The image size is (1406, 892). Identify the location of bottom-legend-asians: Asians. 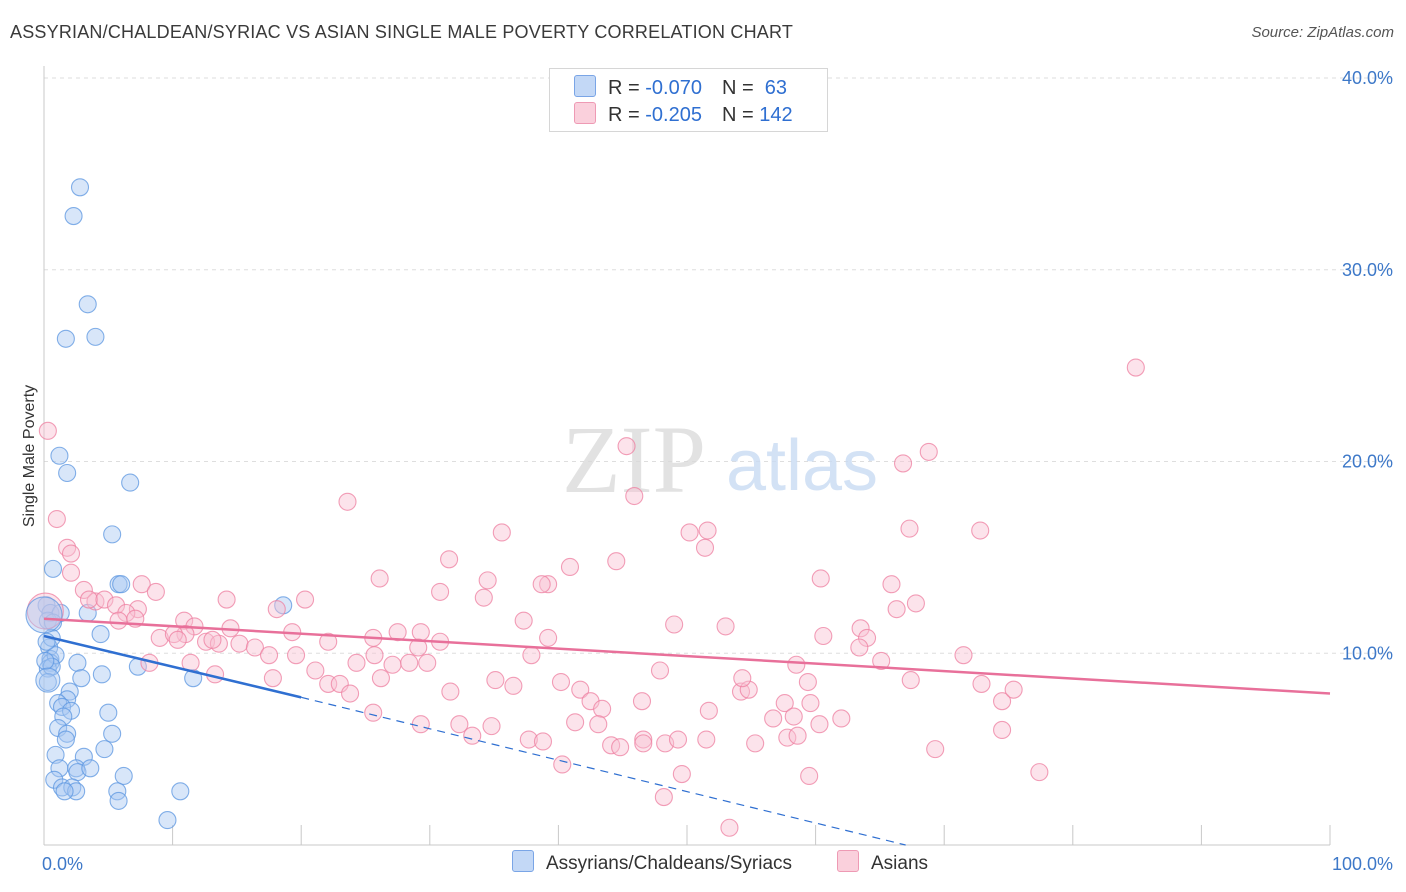
(882, 862).